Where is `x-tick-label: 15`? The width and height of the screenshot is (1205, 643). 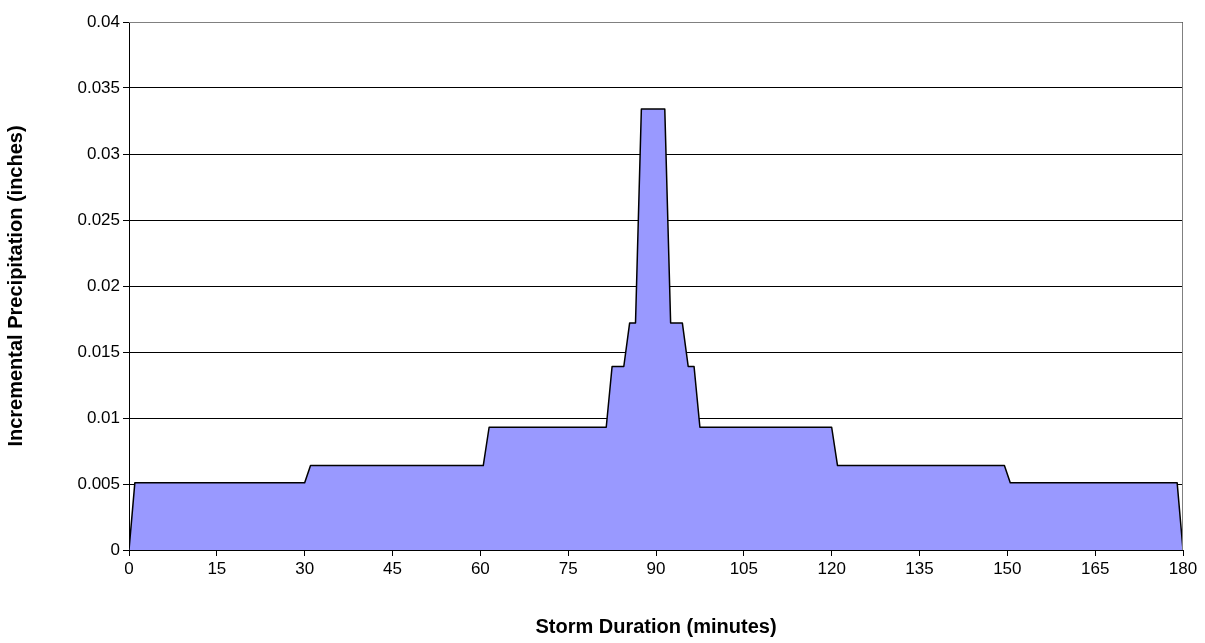
x-tick-label: 15 is located at coordinates (217, 568).